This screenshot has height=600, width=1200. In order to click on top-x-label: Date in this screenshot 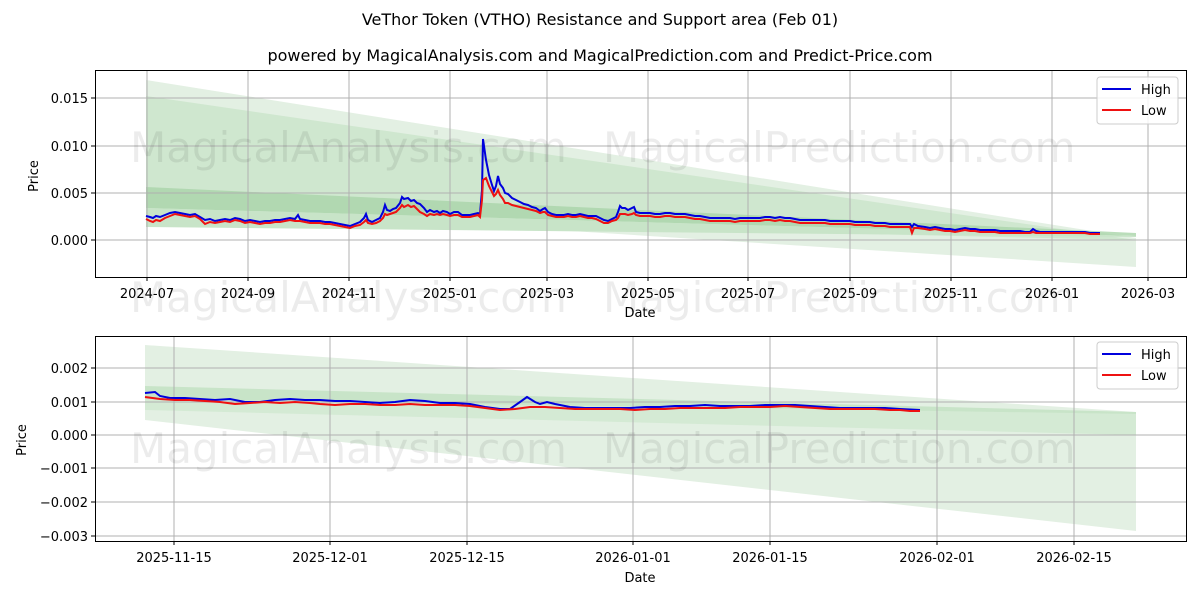, I will do `click(639, 313)`.